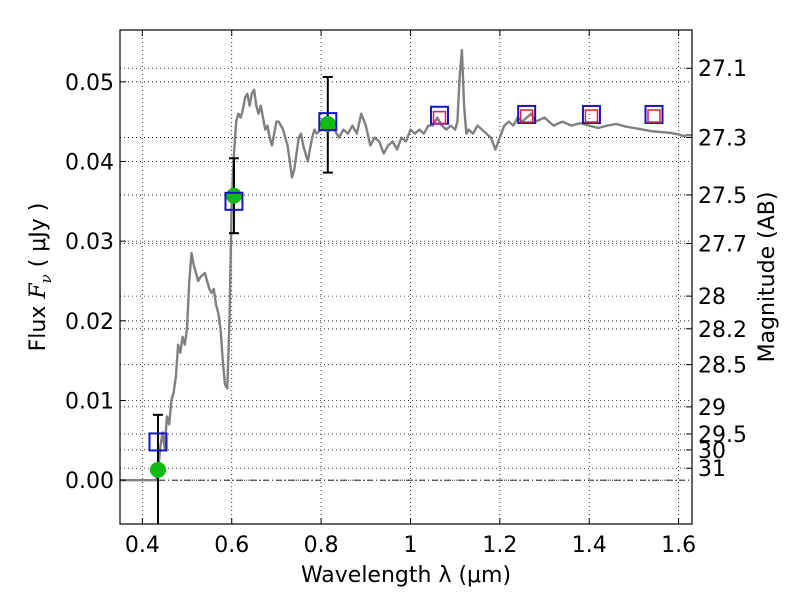  What do you see at coordinates (499, 545) in the screenshot?
I see `x-tick-label: 1.2` at bounding box center [499, 545].